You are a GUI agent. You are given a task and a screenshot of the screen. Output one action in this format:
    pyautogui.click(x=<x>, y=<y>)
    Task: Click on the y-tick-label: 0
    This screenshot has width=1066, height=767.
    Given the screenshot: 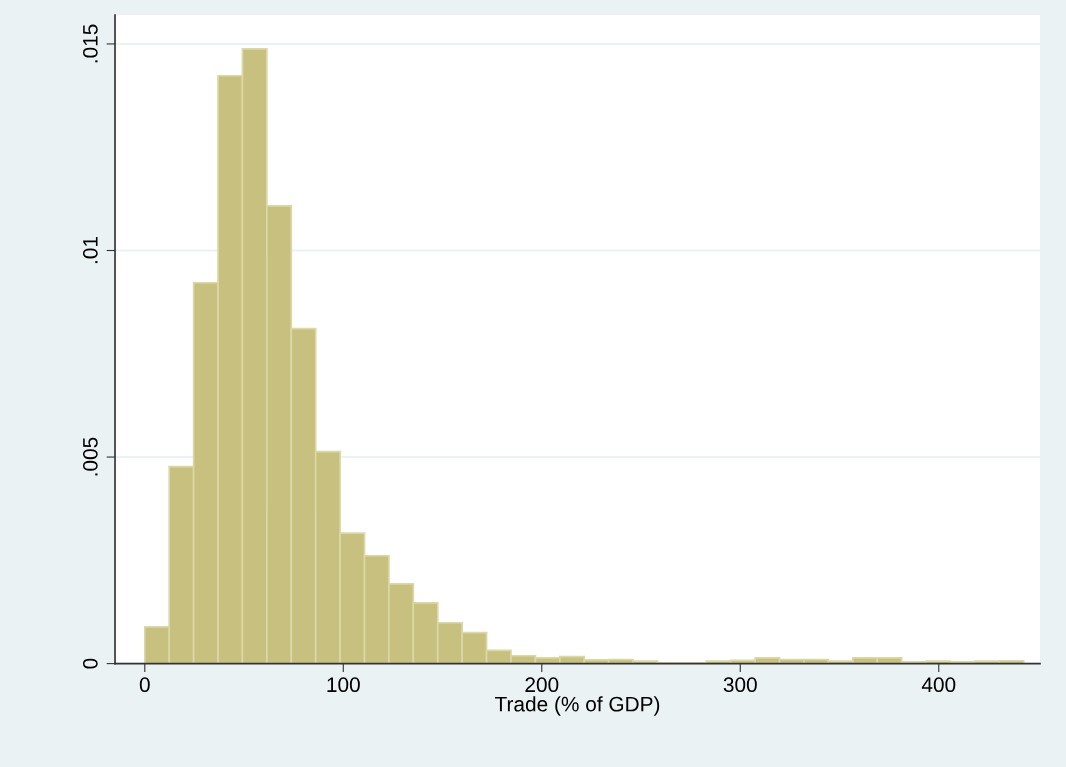 What is the action you would take?
    pyautogui.click(x=90, y=663)
    